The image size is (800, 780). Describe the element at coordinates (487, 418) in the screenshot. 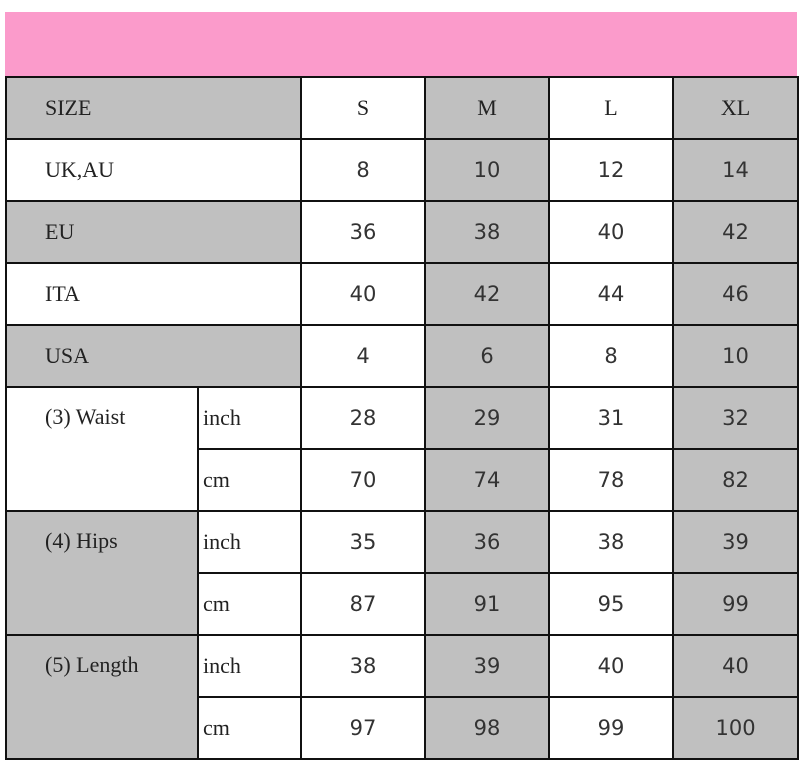

I see `measure-value: 29` at that location.